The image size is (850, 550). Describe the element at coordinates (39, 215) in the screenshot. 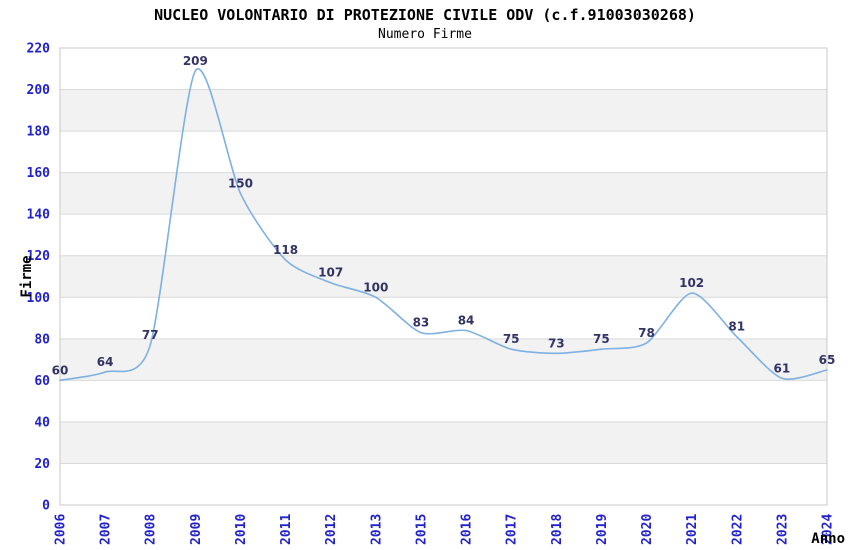

I see `y-tick-label: 140` at that location.